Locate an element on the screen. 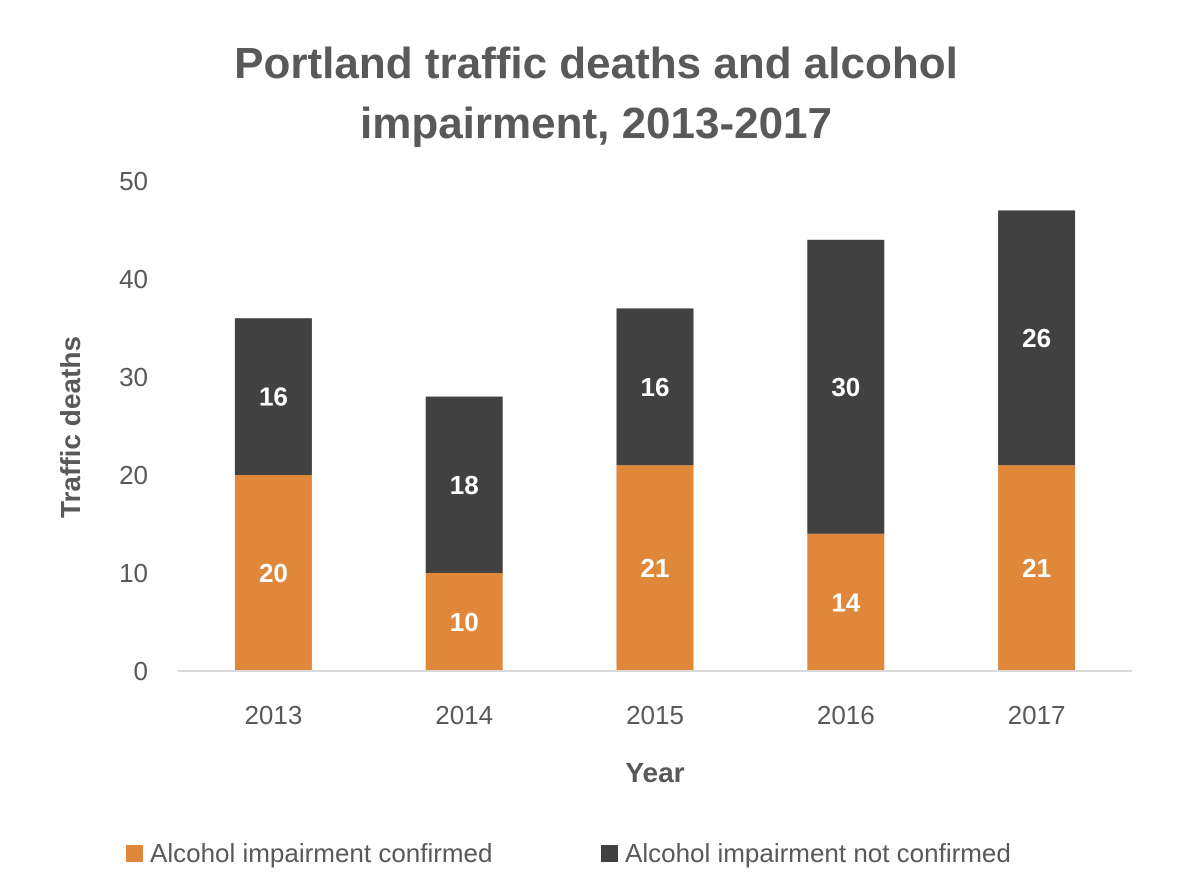 Image resolution: width=1200 pixels, height=892 pixels. y-axis-title: Traffic deaths is located at coordinates (70, 427).